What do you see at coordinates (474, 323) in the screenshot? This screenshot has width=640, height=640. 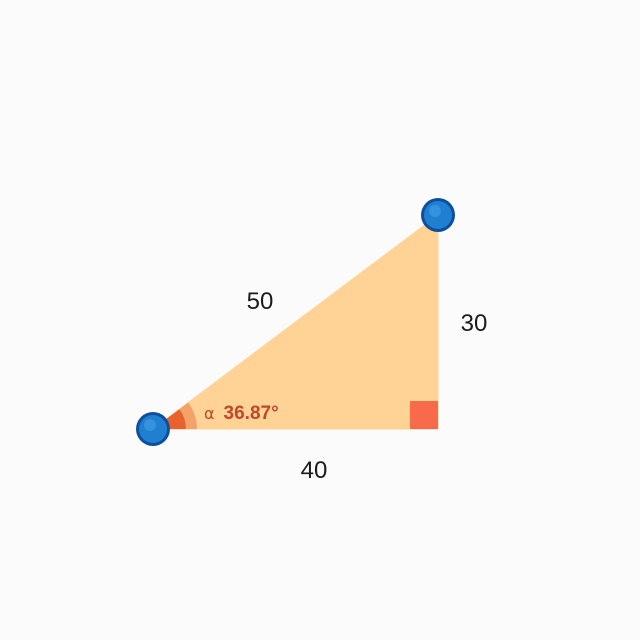 I see `vertical-side-length-label: 30` at bounding box center [474, 323].